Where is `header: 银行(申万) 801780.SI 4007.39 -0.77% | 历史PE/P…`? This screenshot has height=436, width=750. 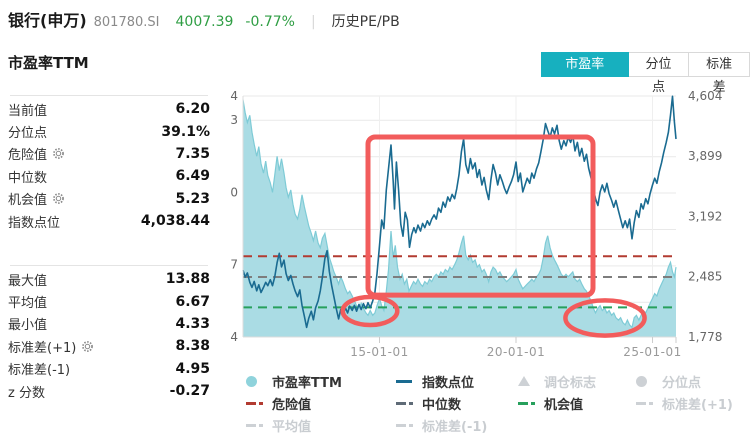 header: 银行(申万) 801780.SI 4007.39 -0.77% | 历史PE/P… is located at coordinates (204, 19).